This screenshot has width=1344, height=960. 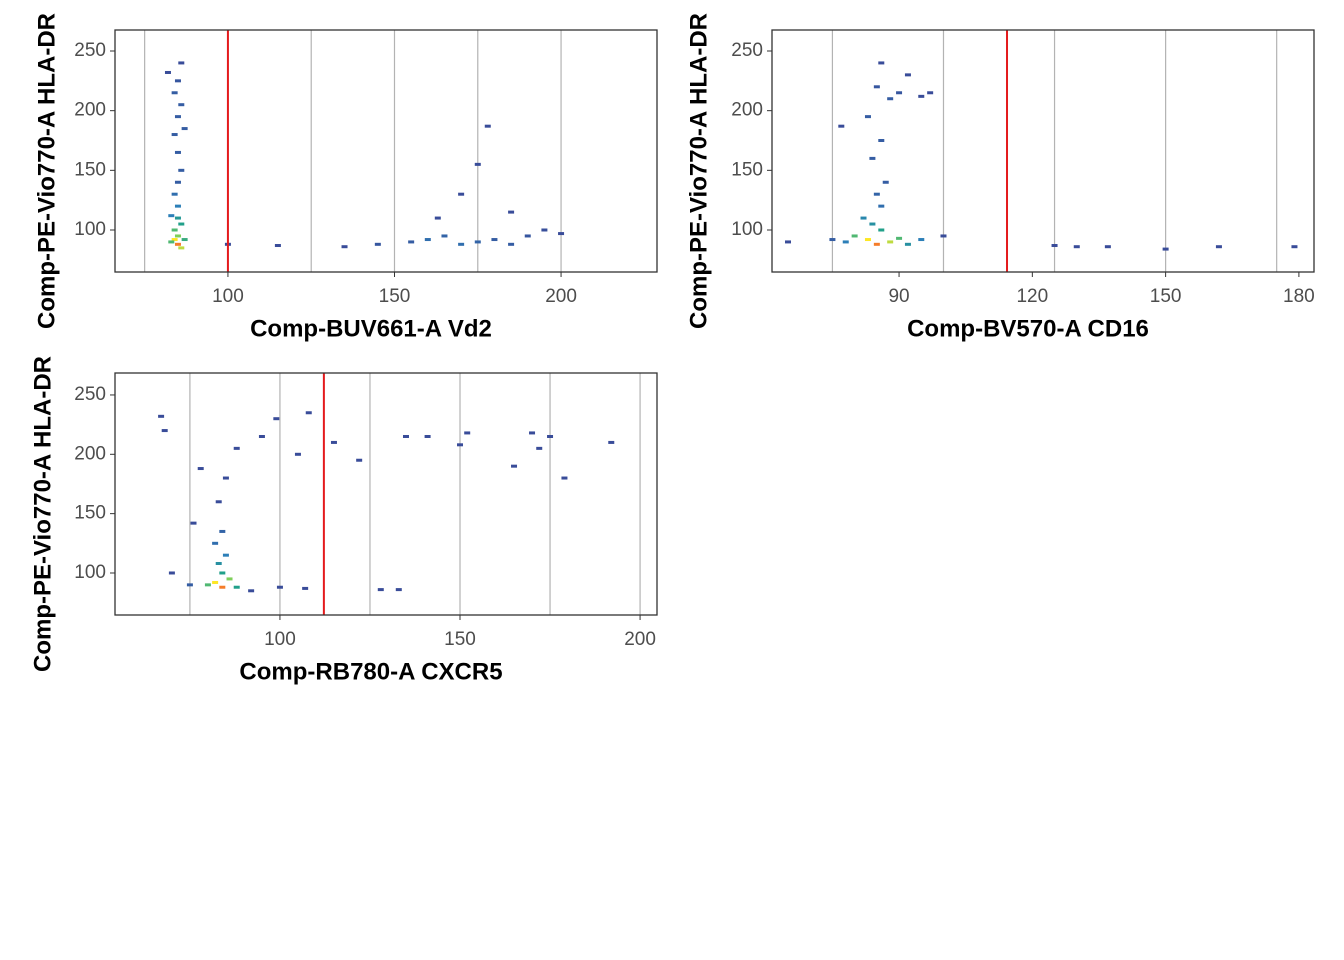 I want to click on x-tick-label: 100, so click(x=280, y=639).